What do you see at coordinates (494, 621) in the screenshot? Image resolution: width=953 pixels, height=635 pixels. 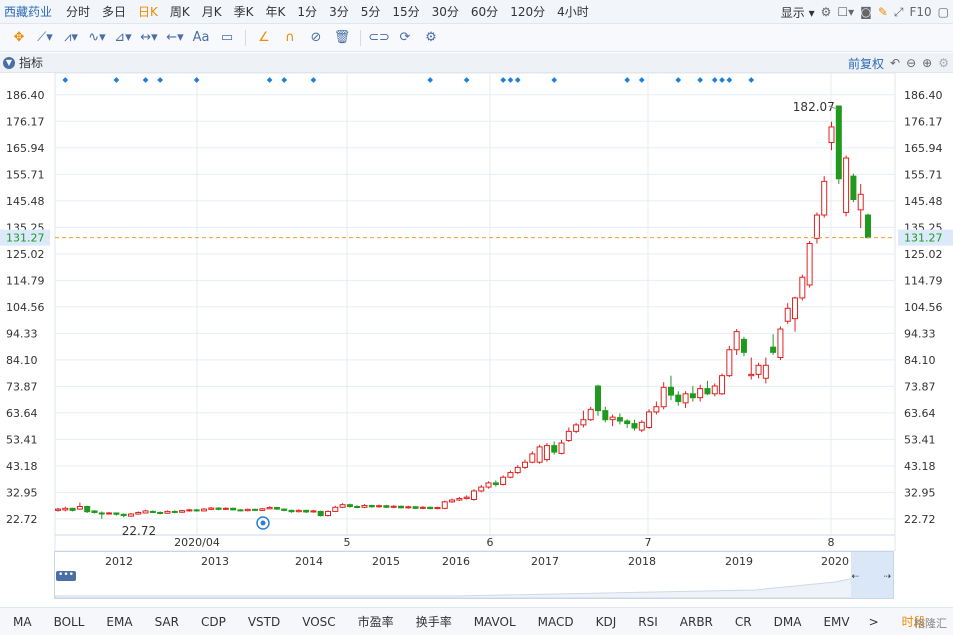 I see `indicator-tab: MAVOL` at bounding box center [494, 621].